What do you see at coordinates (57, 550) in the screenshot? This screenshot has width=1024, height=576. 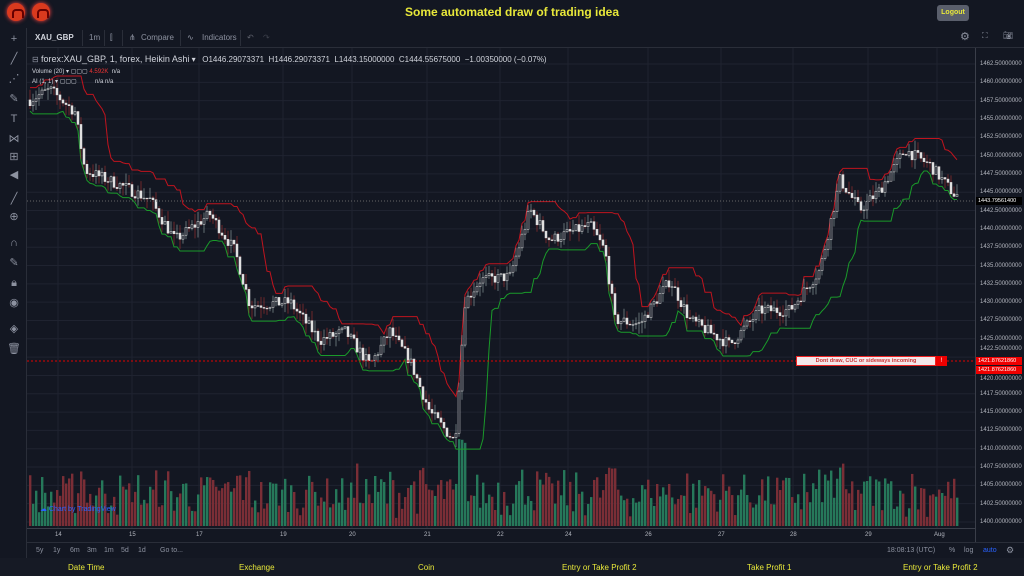 I see `range-1y: 1y` at bounding box center [57, 550].